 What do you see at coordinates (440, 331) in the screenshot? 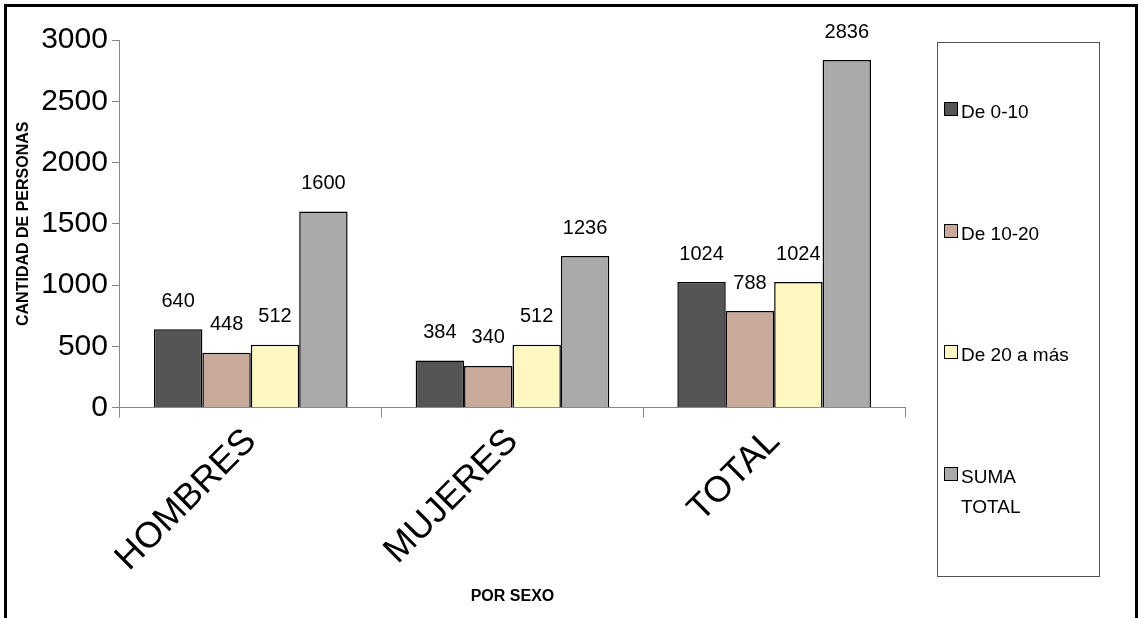
I see `data-label: 384` at bounding box center [440, 331].